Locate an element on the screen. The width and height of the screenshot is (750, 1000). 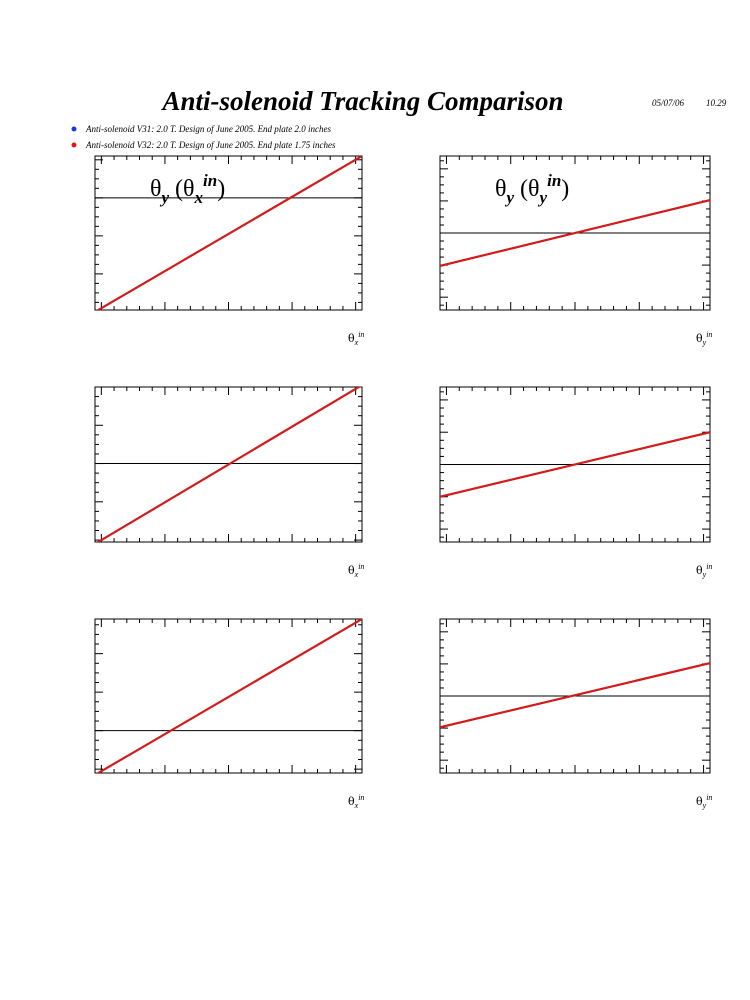
panel-5: θxin is located at coordinates (229, 714).